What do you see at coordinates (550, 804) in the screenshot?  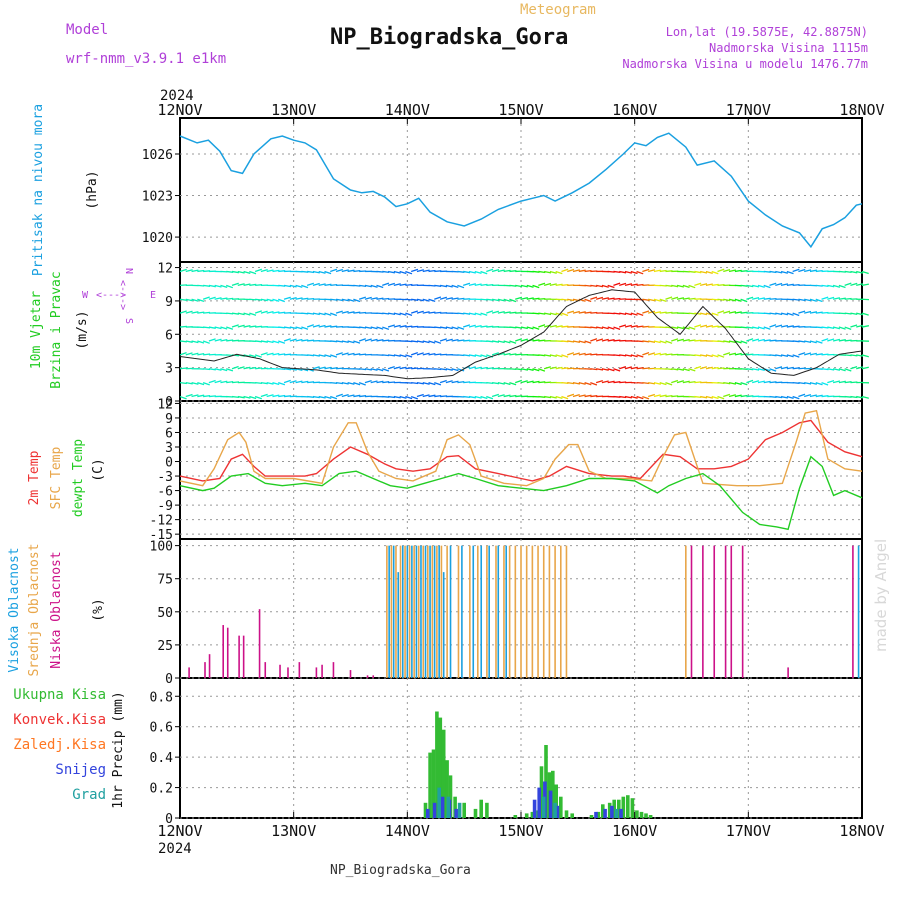 I see `snow-bar` at bounding box center [550, 804].